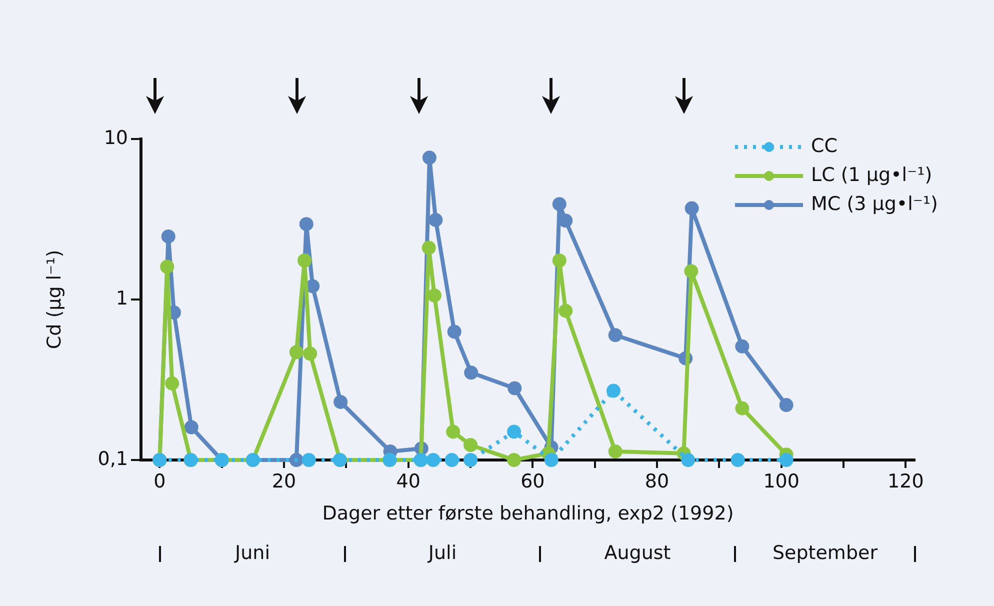 The height and width of the screenshot is (606, 994). I want to click on text: September, so click(825, 553).